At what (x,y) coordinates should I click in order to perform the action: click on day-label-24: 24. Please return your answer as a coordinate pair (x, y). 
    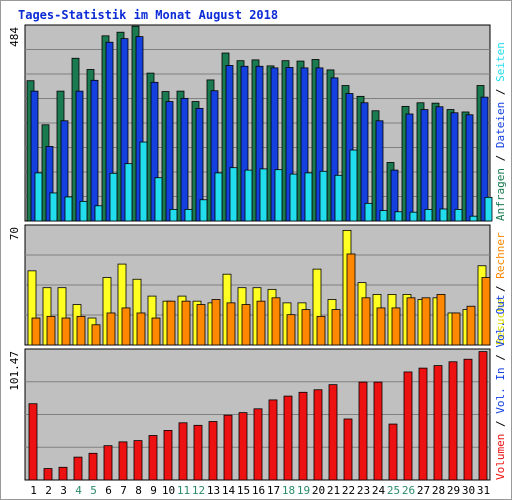
    Looking at the image, I should click on (379, 490).